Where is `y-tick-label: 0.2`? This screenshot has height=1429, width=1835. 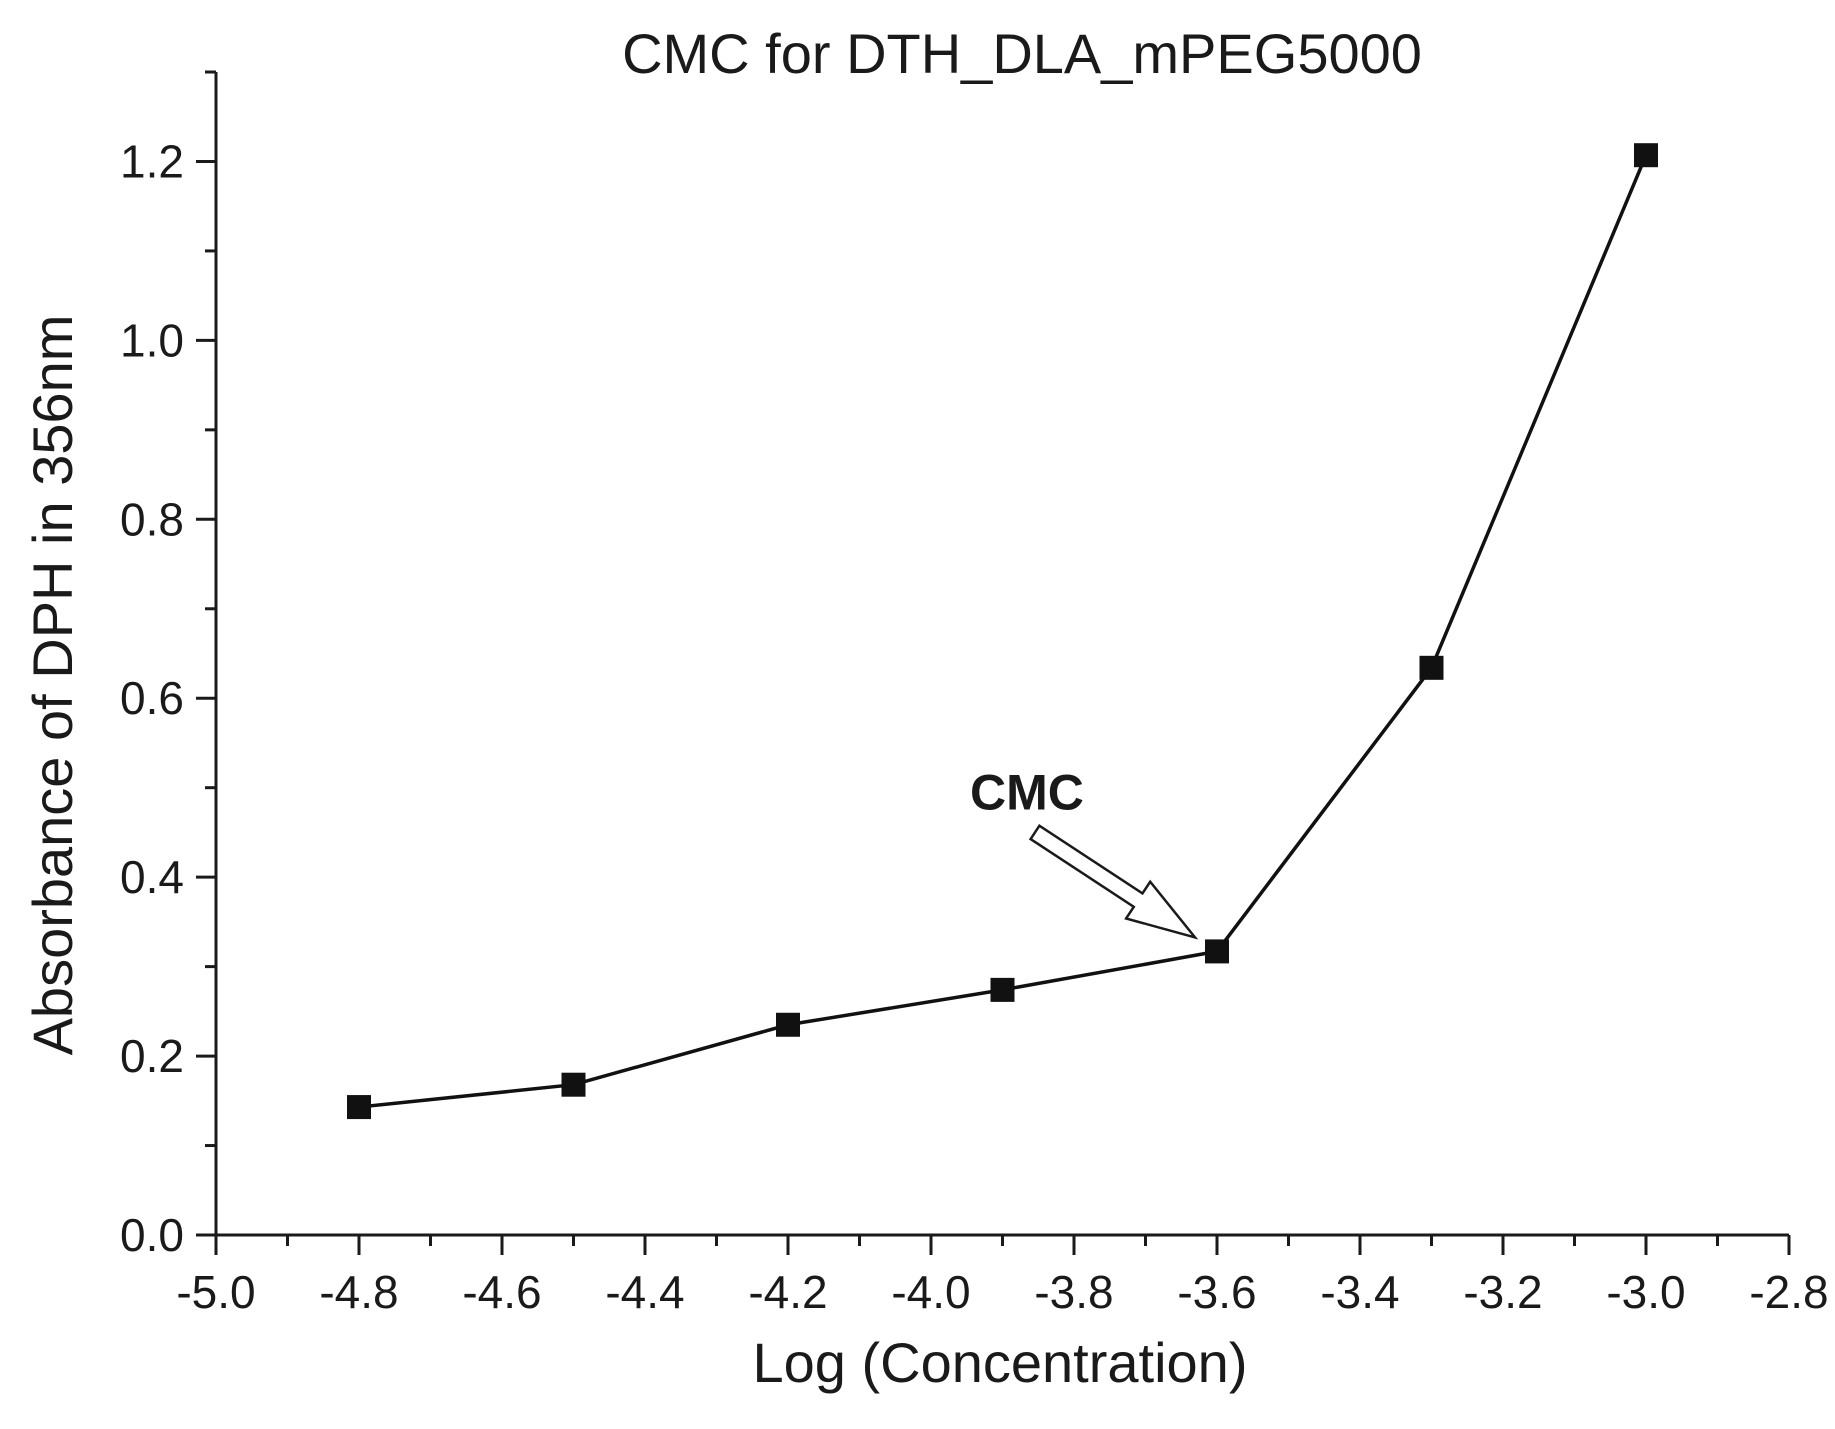
y-tick-label: 0.2 is located at coordinates (152, 1056).